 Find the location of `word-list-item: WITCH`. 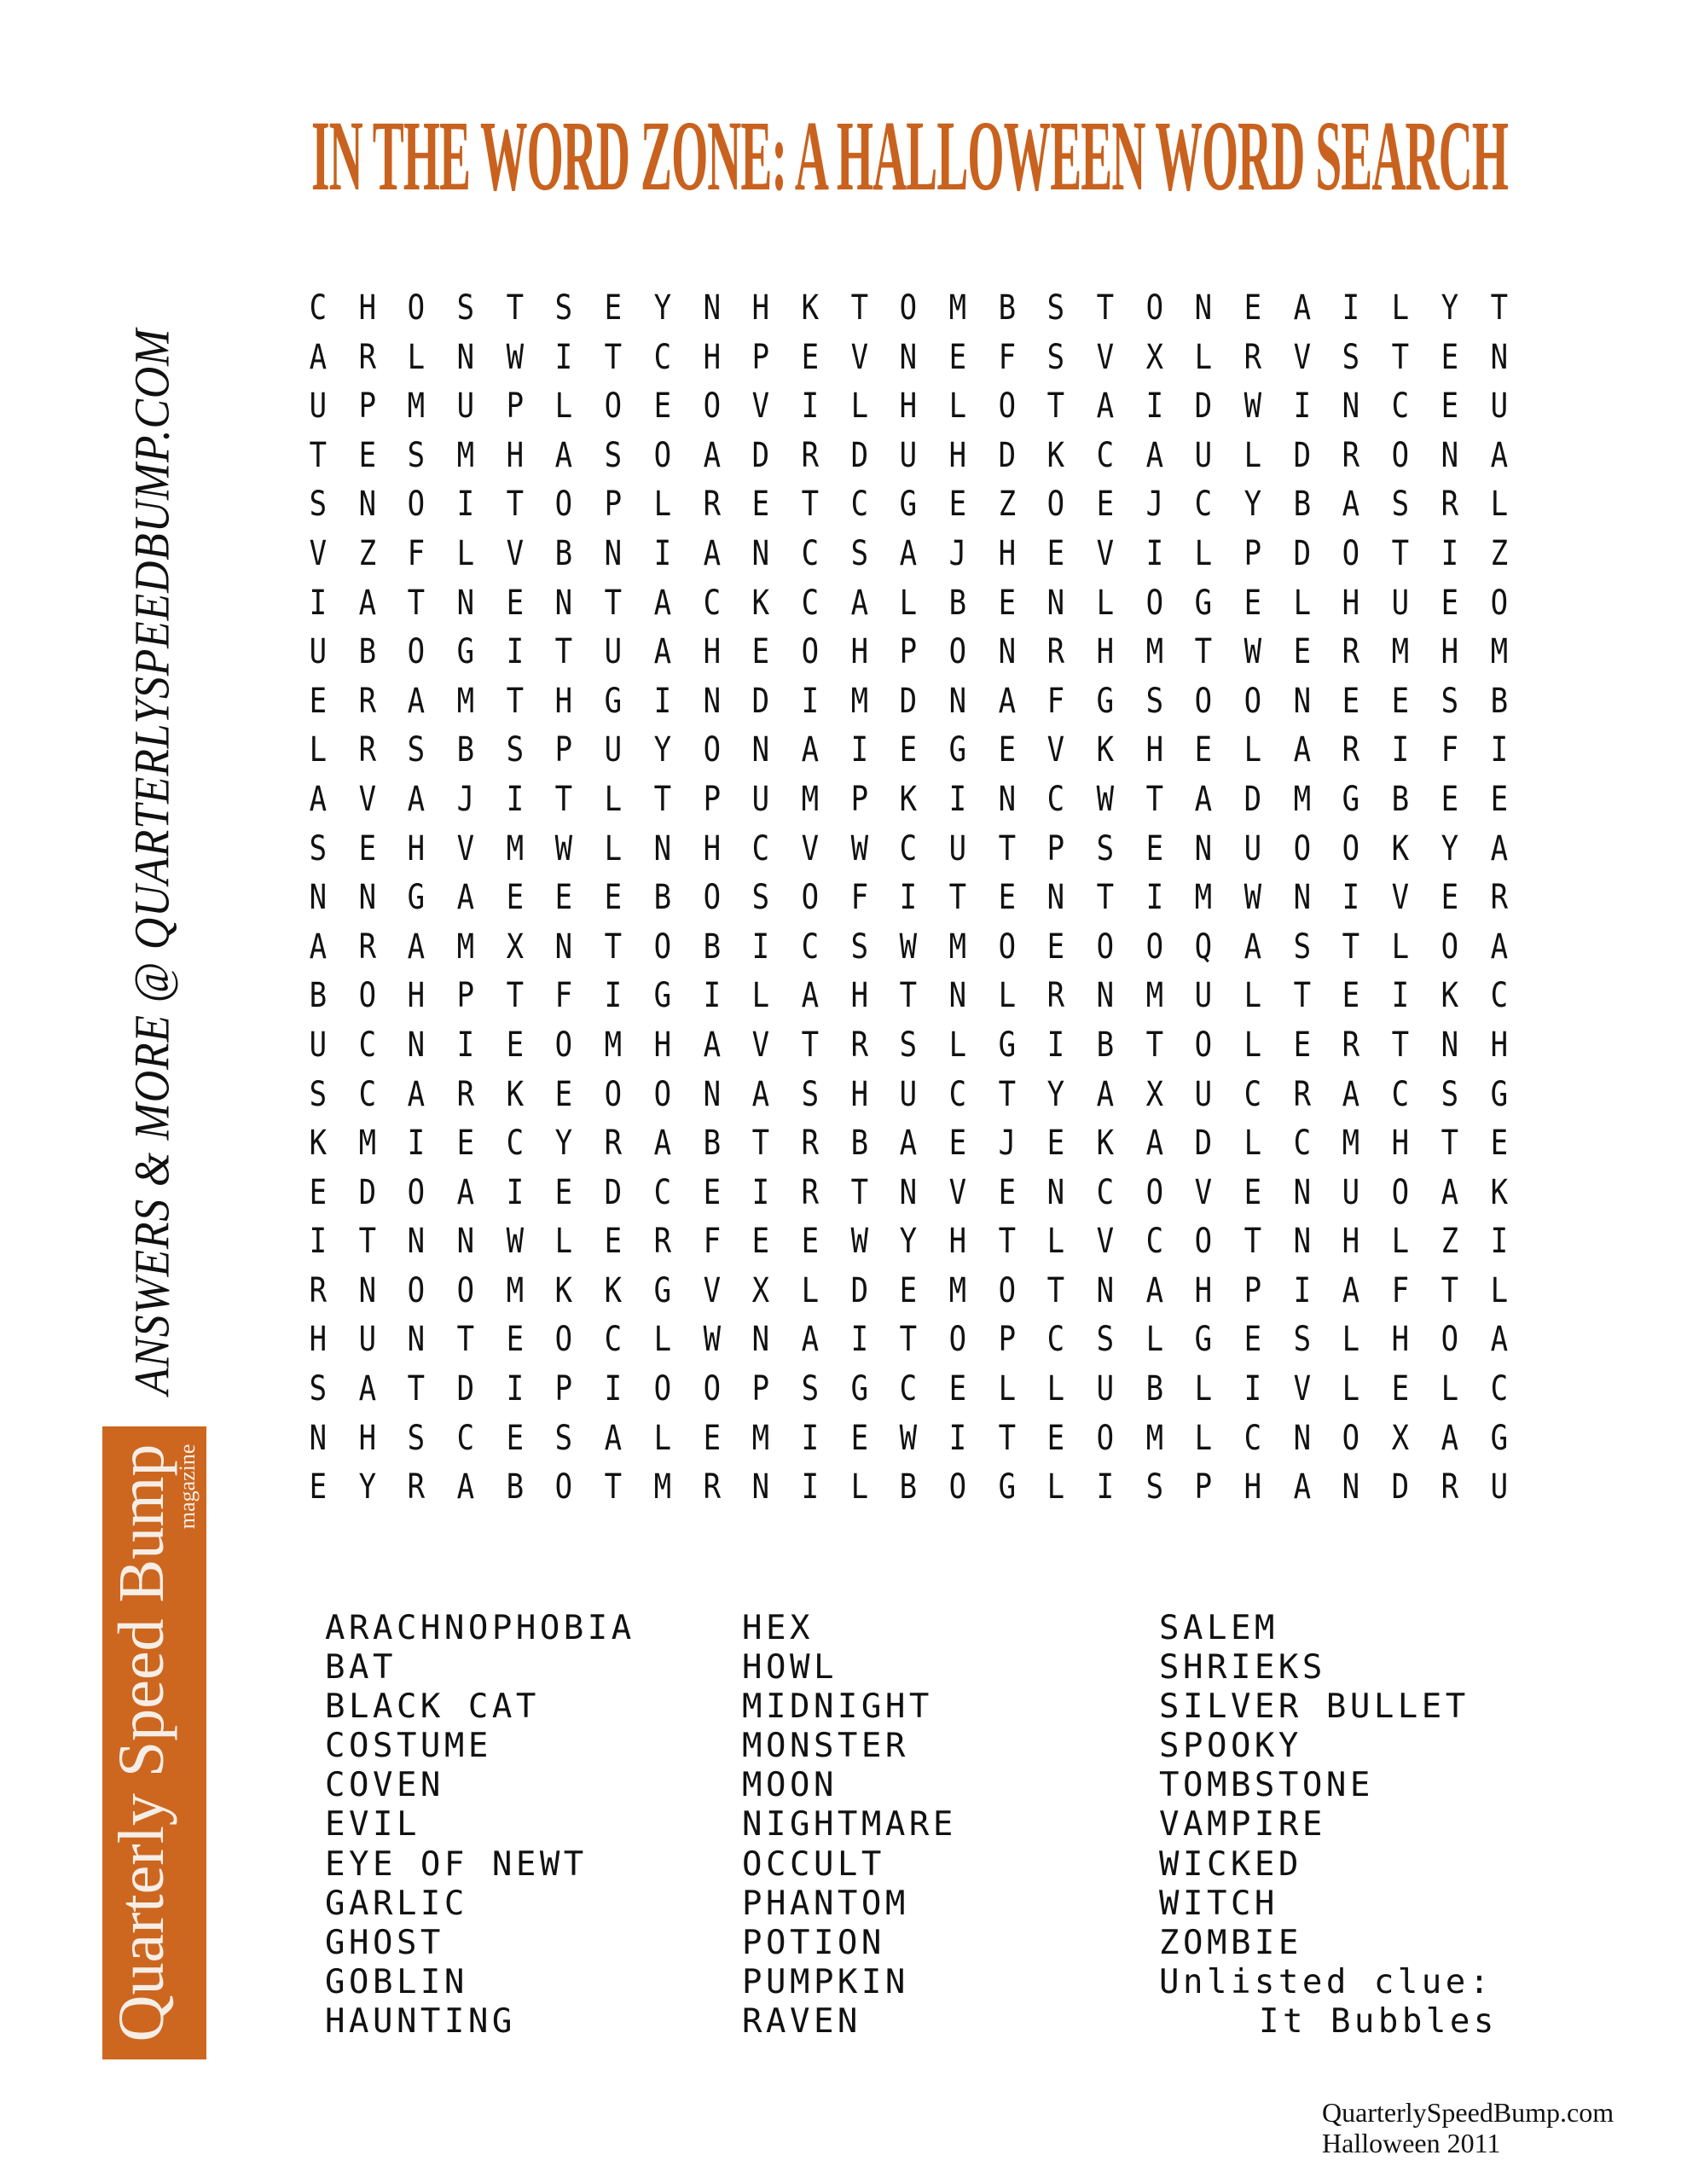

word-list-item: WITCH is located at coordinates (1218, 1904).